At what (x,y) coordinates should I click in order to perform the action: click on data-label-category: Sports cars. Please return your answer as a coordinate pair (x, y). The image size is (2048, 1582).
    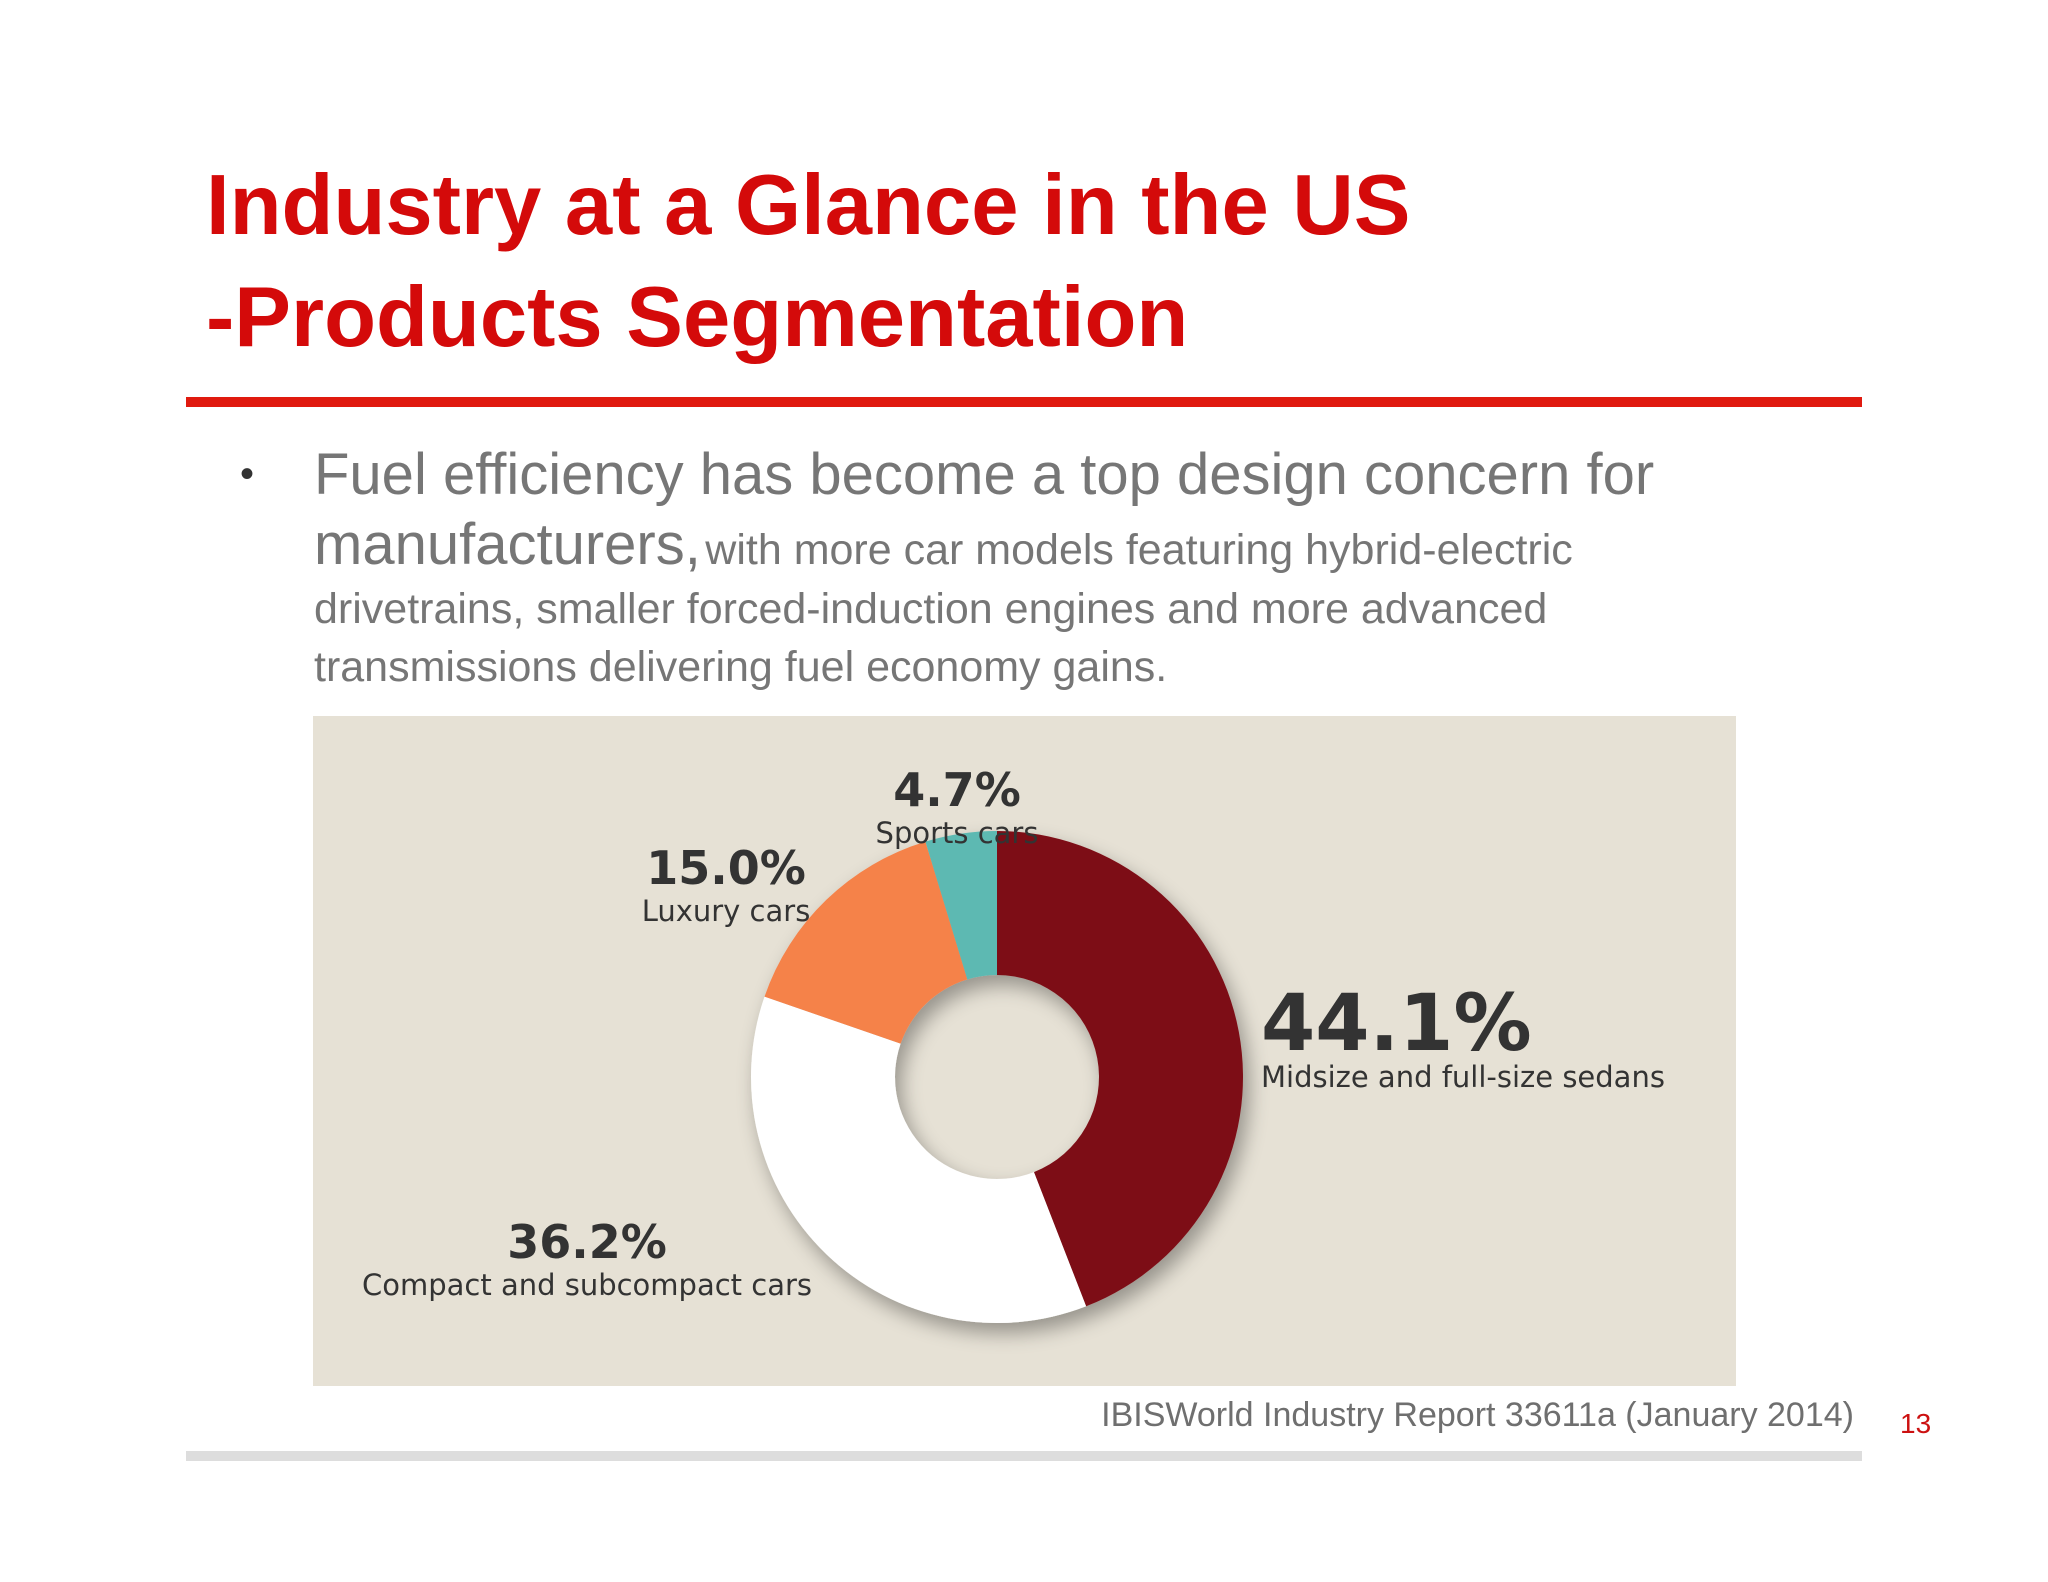
    Looking at the image, I should click on (957, 833).